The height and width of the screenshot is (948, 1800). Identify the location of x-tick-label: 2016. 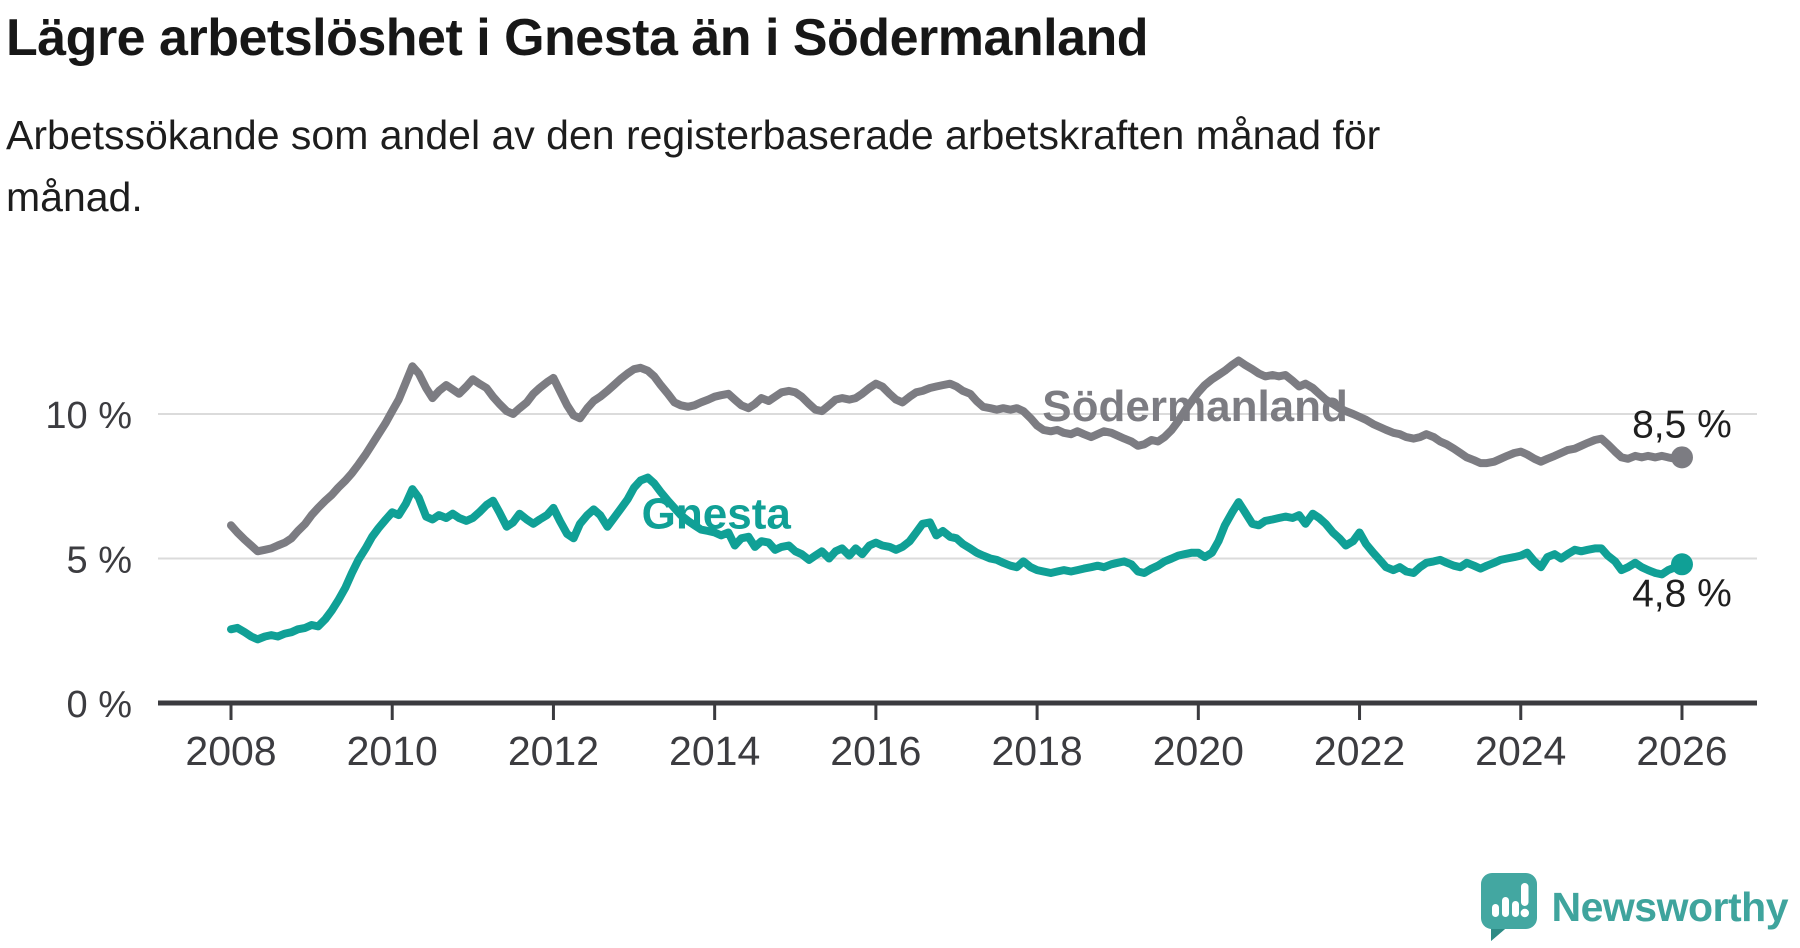
(875, 751).